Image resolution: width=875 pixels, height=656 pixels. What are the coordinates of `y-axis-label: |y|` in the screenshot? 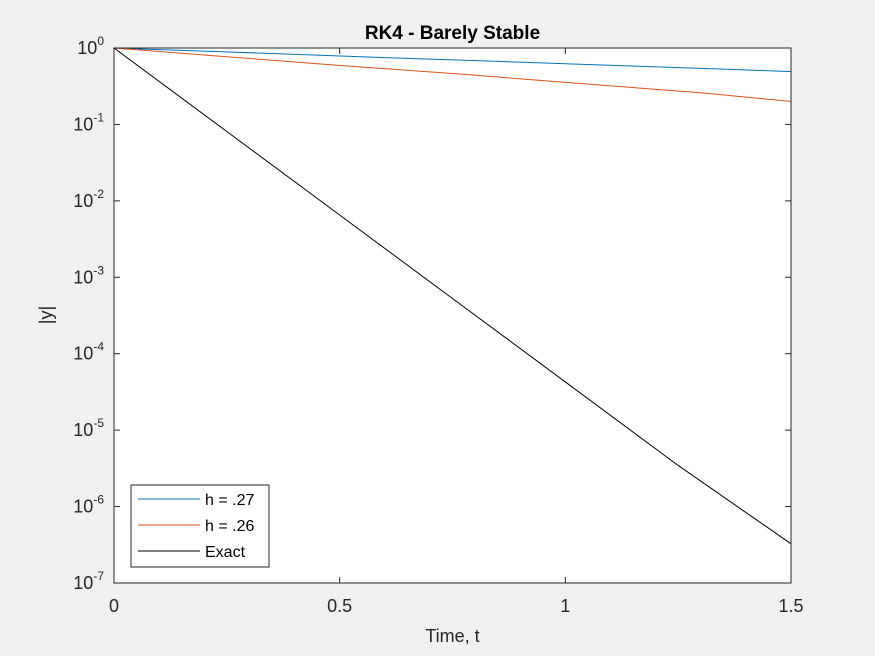 It's located at (46, 315).